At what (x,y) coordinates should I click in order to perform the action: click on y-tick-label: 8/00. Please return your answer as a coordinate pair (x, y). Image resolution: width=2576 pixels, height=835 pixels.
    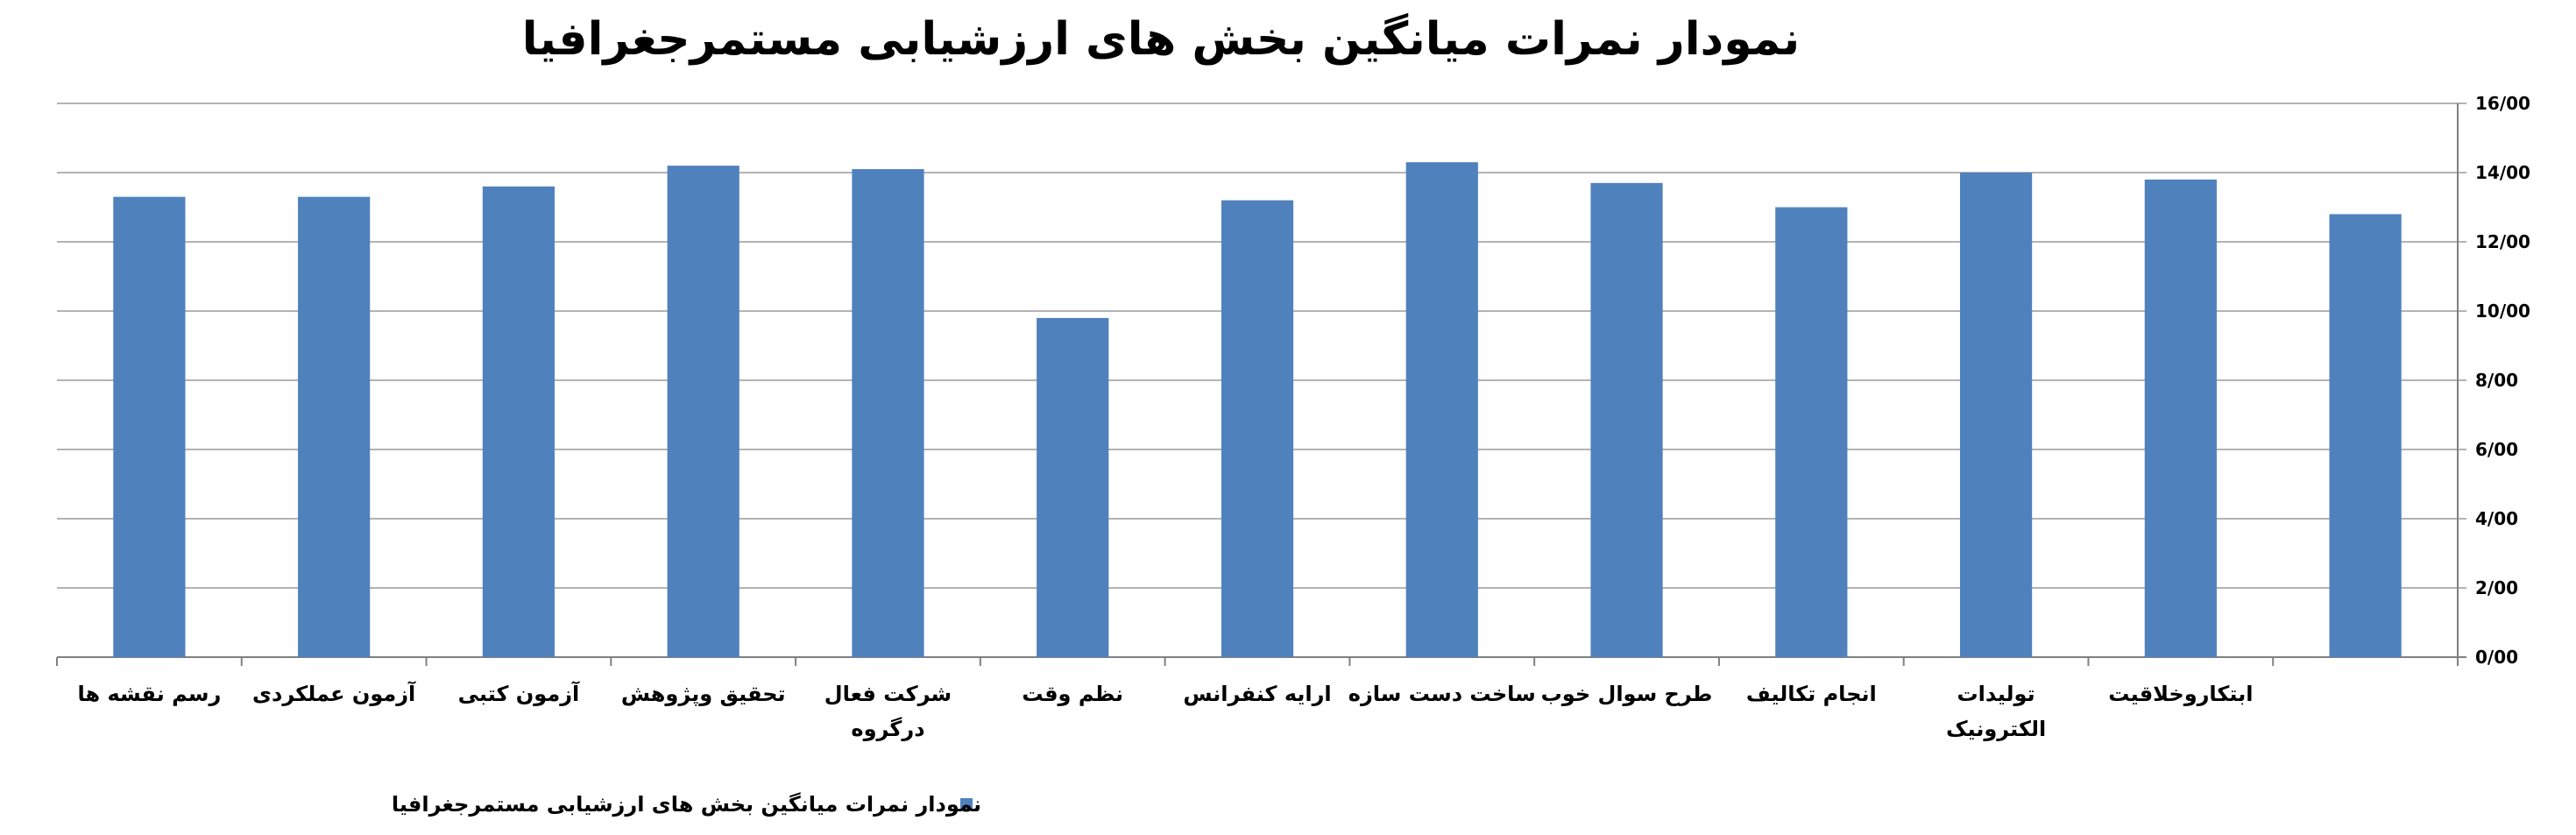
    Looking at the image, I should click on (2496, 380).